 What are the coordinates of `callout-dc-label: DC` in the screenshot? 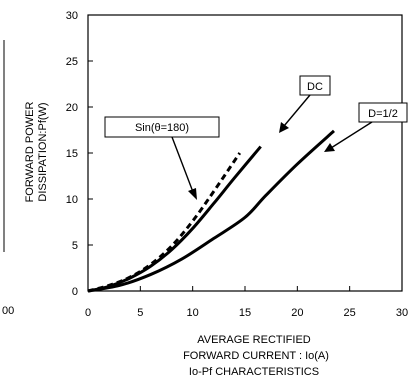 It's located at (315, 87).